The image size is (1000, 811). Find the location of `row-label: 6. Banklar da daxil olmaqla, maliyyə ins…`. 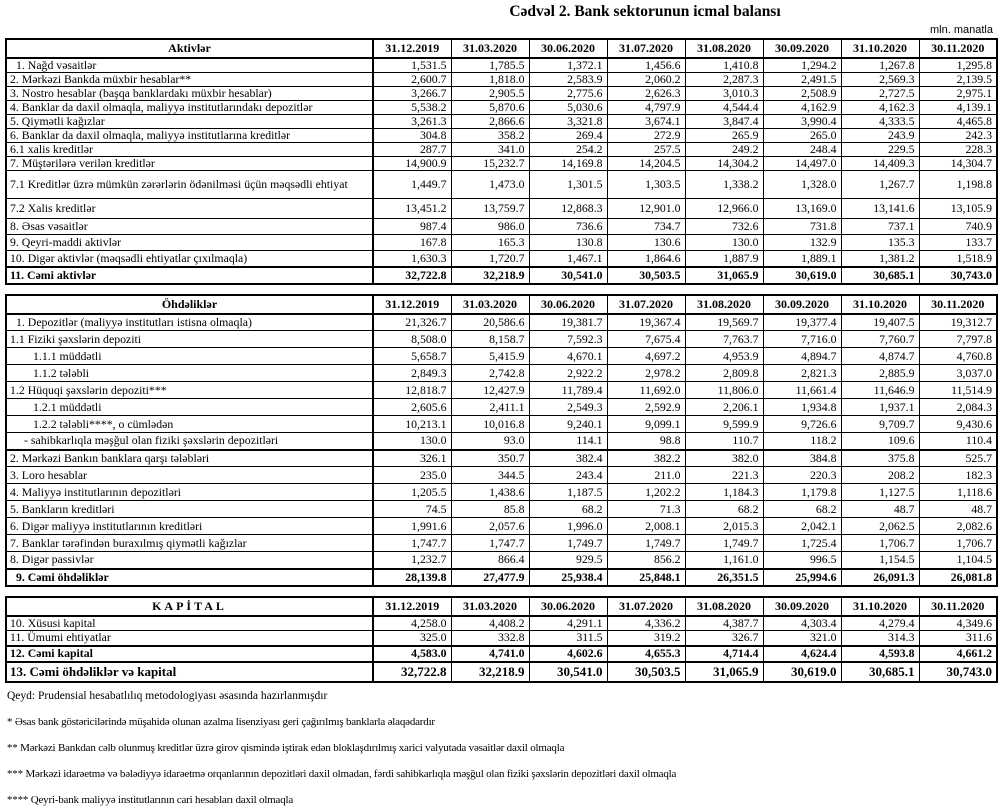

row-label: 6. Banklar da daxil olmaqla, maliyyə ins… is located at coordinates (189, 135).